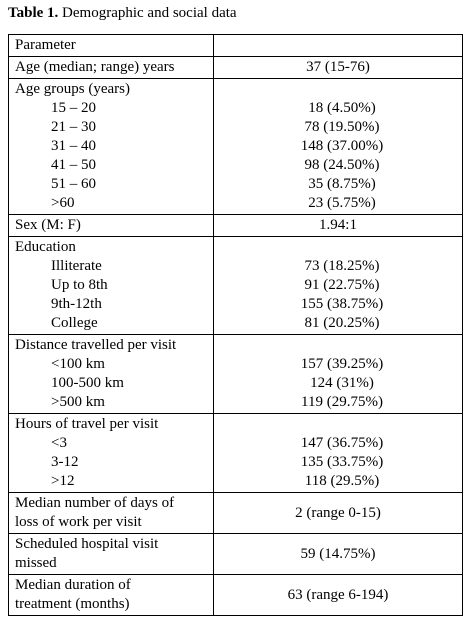  What do you see at coordinates (342, 402) in the screenshot?
I see `distance-item-value: 119 (29.75%)` at bounding box center [342, 402].